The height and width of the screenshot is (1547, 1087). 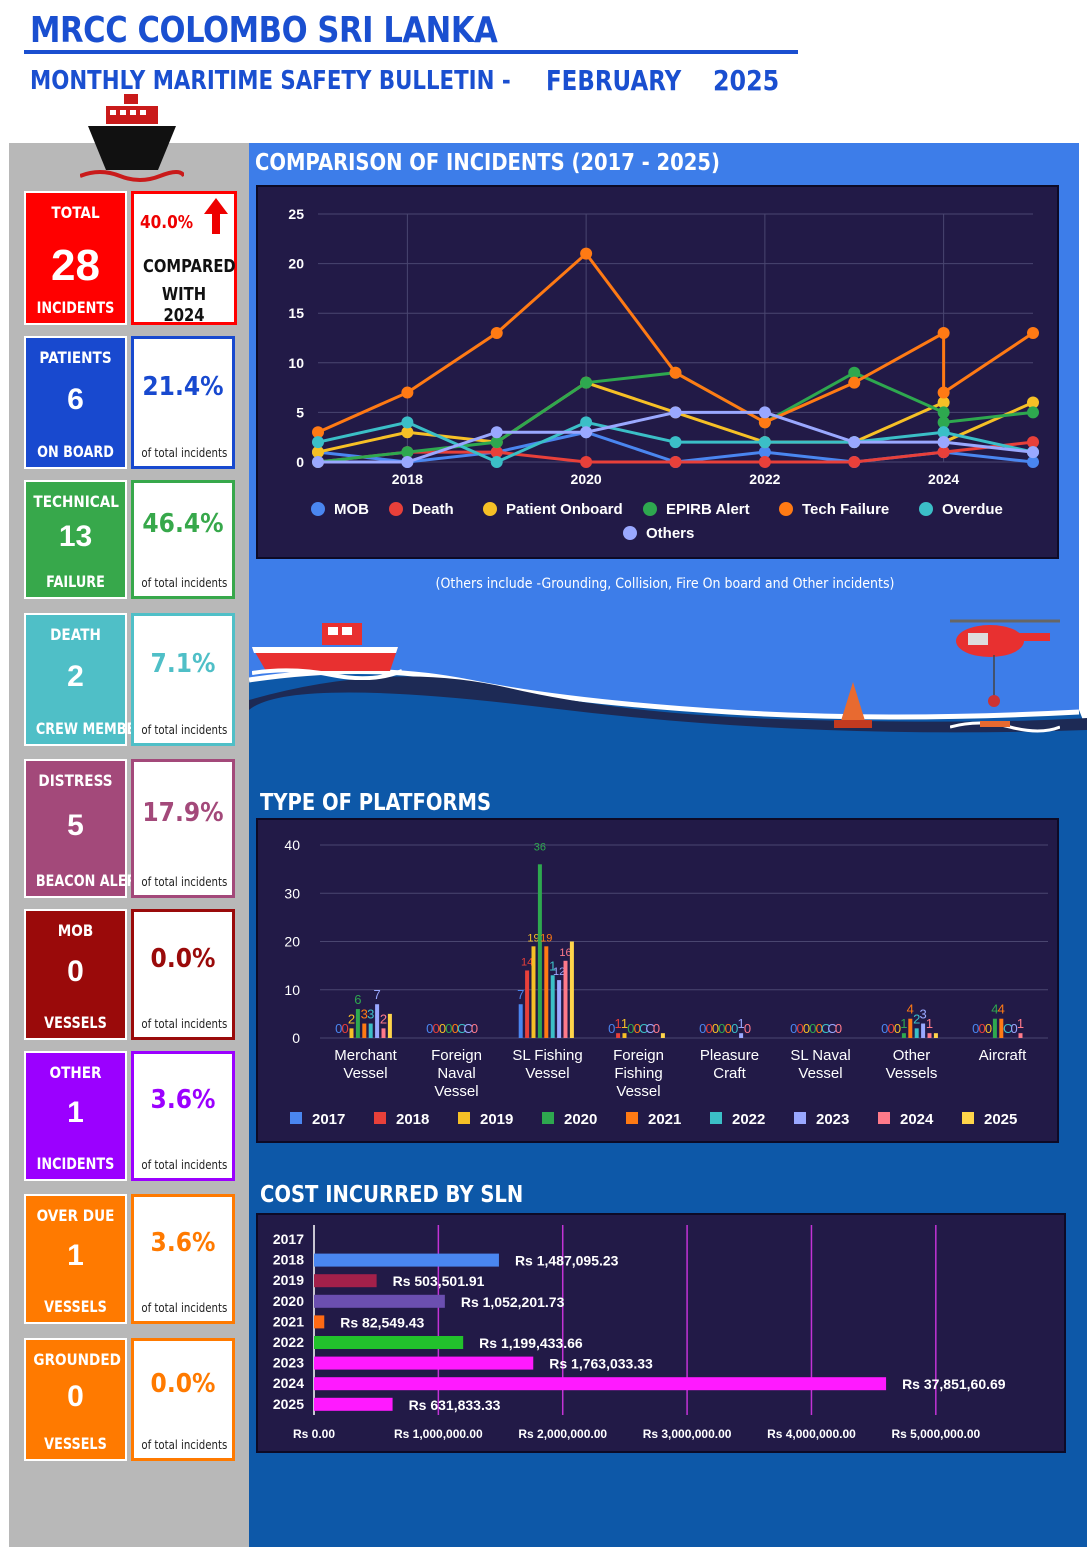 What do you see at coordinates (292, 893) in the screenshot?
I see `y-tick-label: 30` at bounding box center [292, 893].